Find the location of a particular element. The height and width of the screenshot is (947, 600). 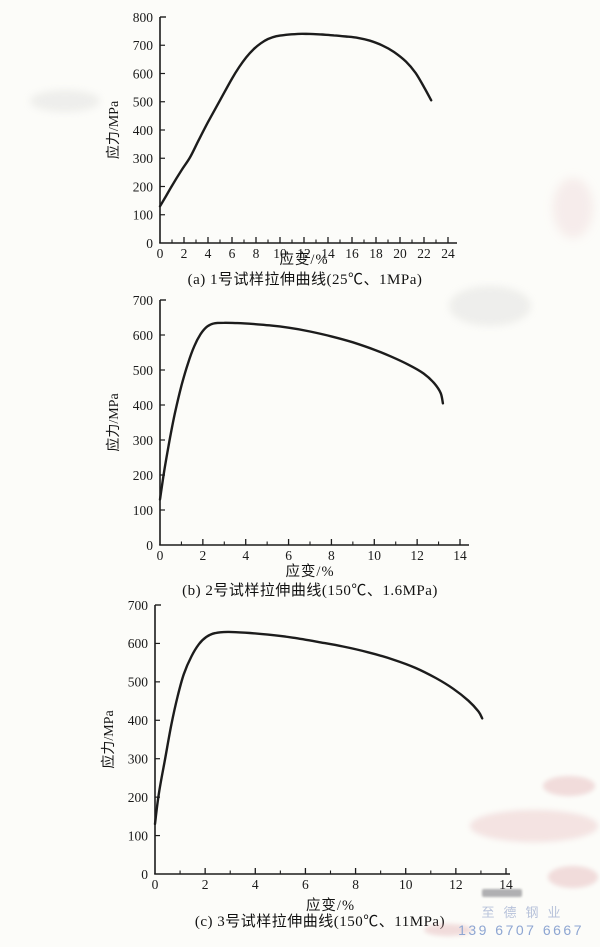

x-tick-label: 22 is located at coordinates (424, 253).